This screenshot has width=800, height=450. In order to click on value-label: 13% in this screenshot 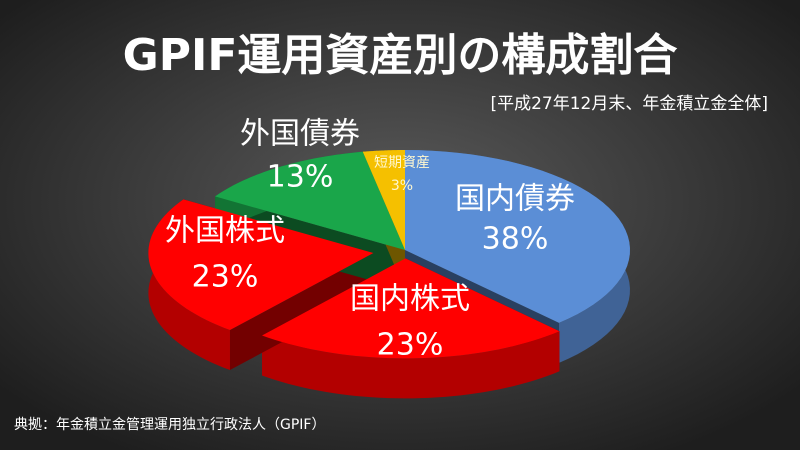, I will do `click(300, 177)`.